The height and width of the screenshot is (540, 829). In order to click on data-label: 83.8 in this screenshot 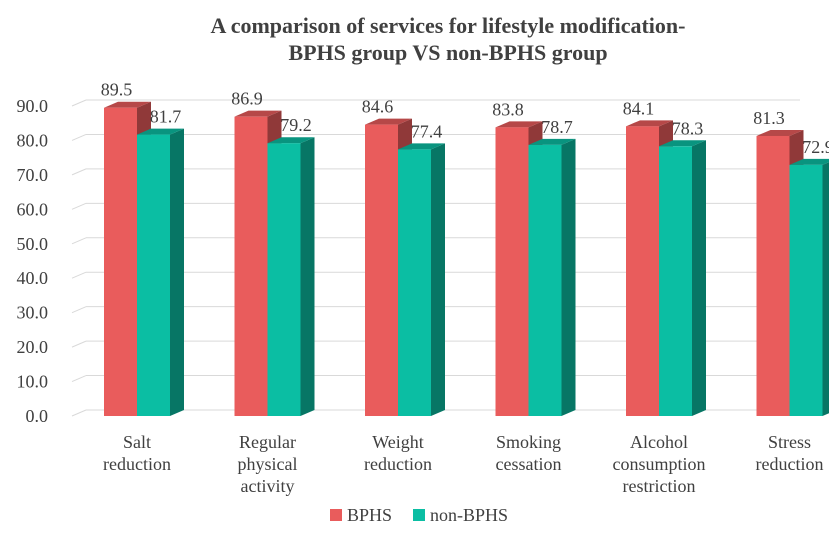, I will do `click(508, 109)`.